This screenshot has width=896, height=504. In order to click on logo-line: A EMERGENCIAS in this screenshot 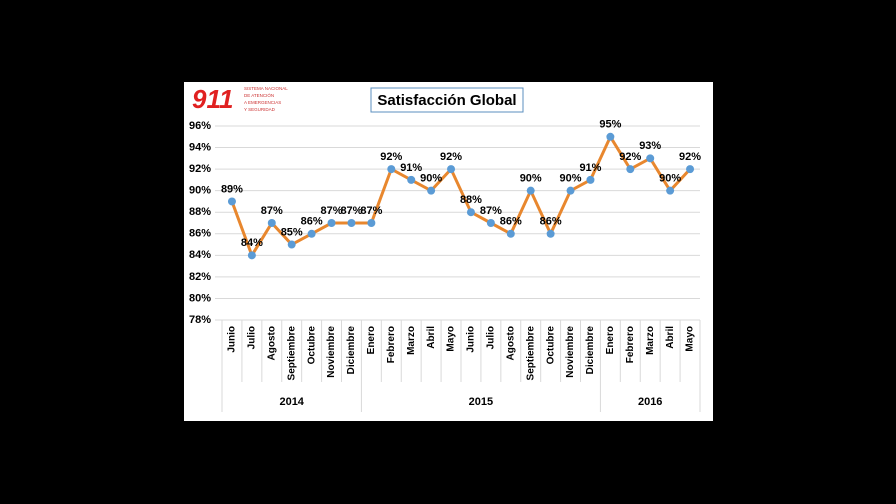, I will do `click(262, 102)`.